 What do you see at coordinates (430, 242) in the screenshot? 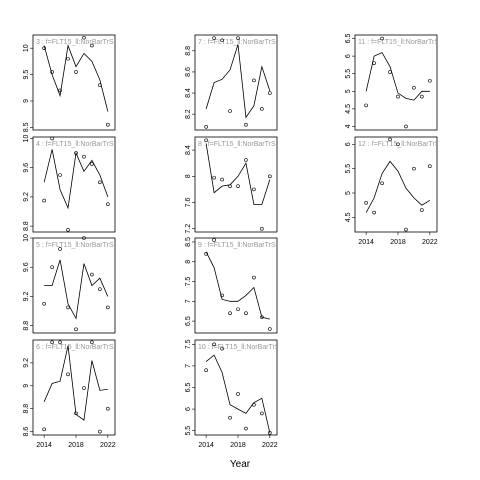
I see `x-tick-label: 2022` at bounding box center [430, 242].